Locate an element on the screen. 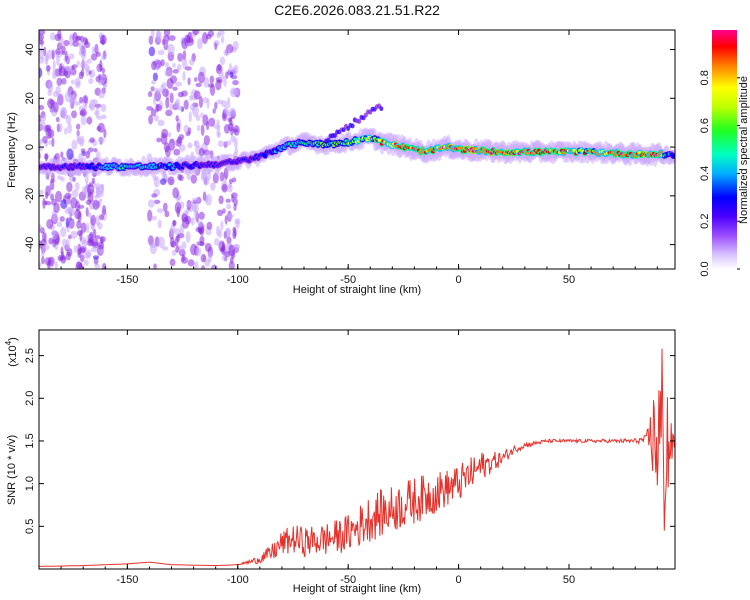 The height and width of the screenshot is (600, 750). spectrogram-xtick-label: 50 is located at coordinates (569, 280).